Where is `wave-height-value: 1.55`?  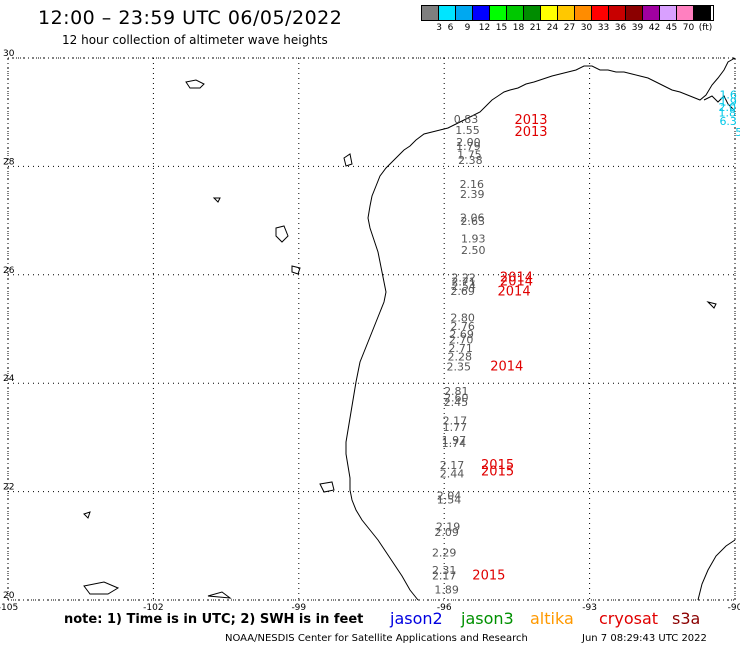 wave-height-value: 1.55 is located at coordinates (467, 130).